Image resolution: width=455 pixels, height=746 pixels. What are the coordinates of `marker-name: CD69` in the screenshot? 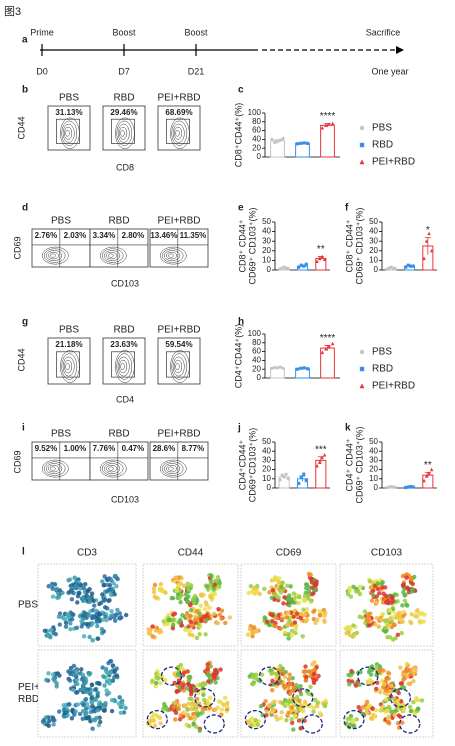 It's located at (289, 553).